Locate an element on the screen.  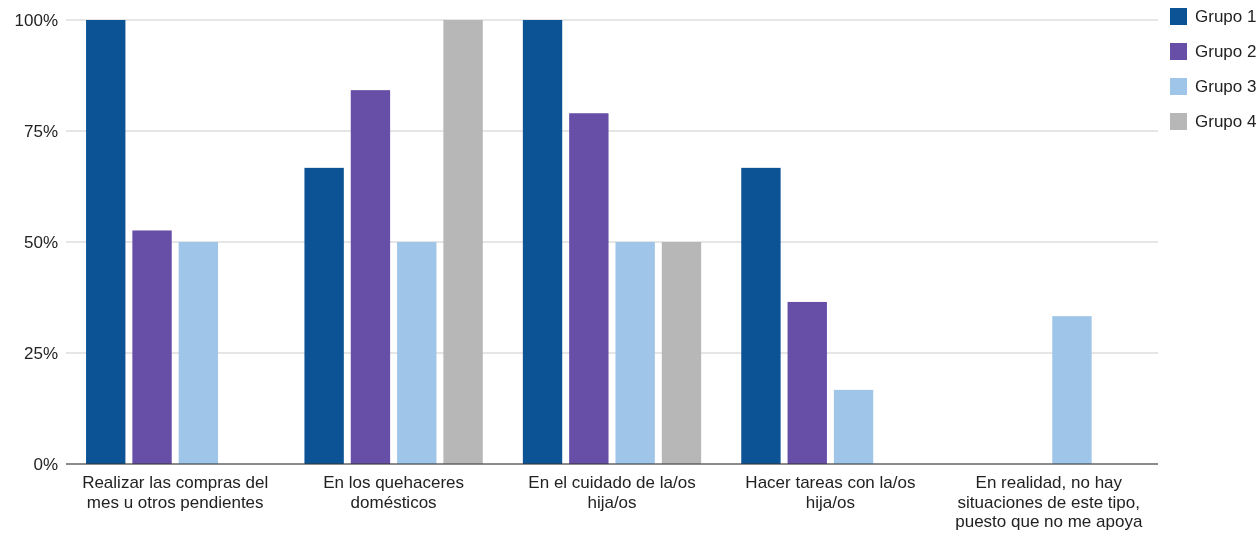
y-tick-label: 75% is located at coordinates (40, 131).